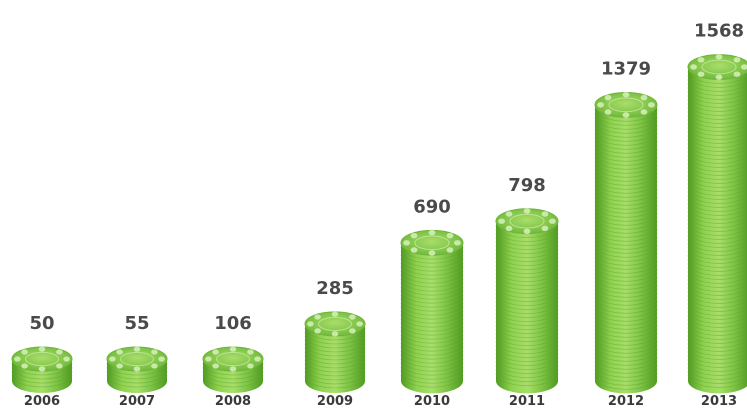 The width and height of the screenshot is (747, 410). Describe the element at coordinates (432, 206) in the screenshot. I see `value-label-2010: 690` at that location.